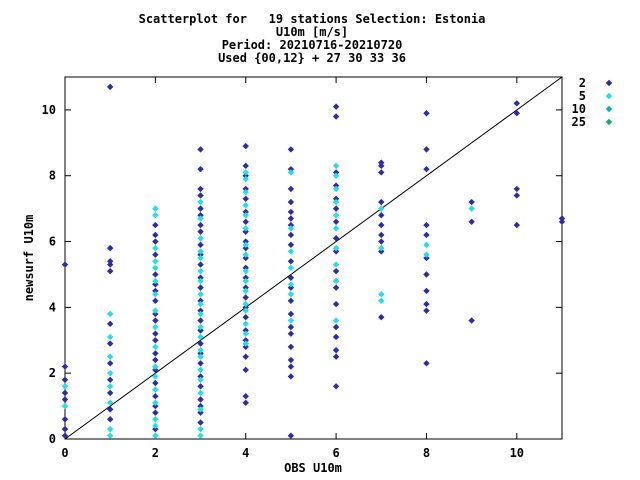 The width and height of the screenshot is (640, 480). I want to click on x-tick-label: 4, so click(245, 453).